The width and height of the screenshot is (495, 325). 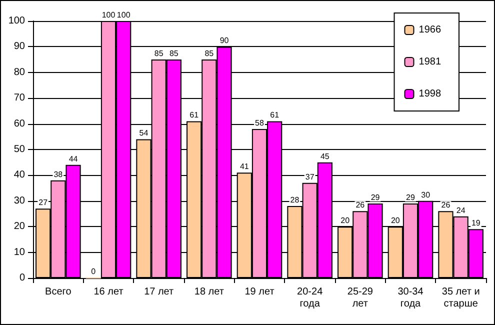 What do you see at coordinates (411, 298) in the screenshot?
I see `x-tick-label: 30-34 года` at bounding box center [411, 298].